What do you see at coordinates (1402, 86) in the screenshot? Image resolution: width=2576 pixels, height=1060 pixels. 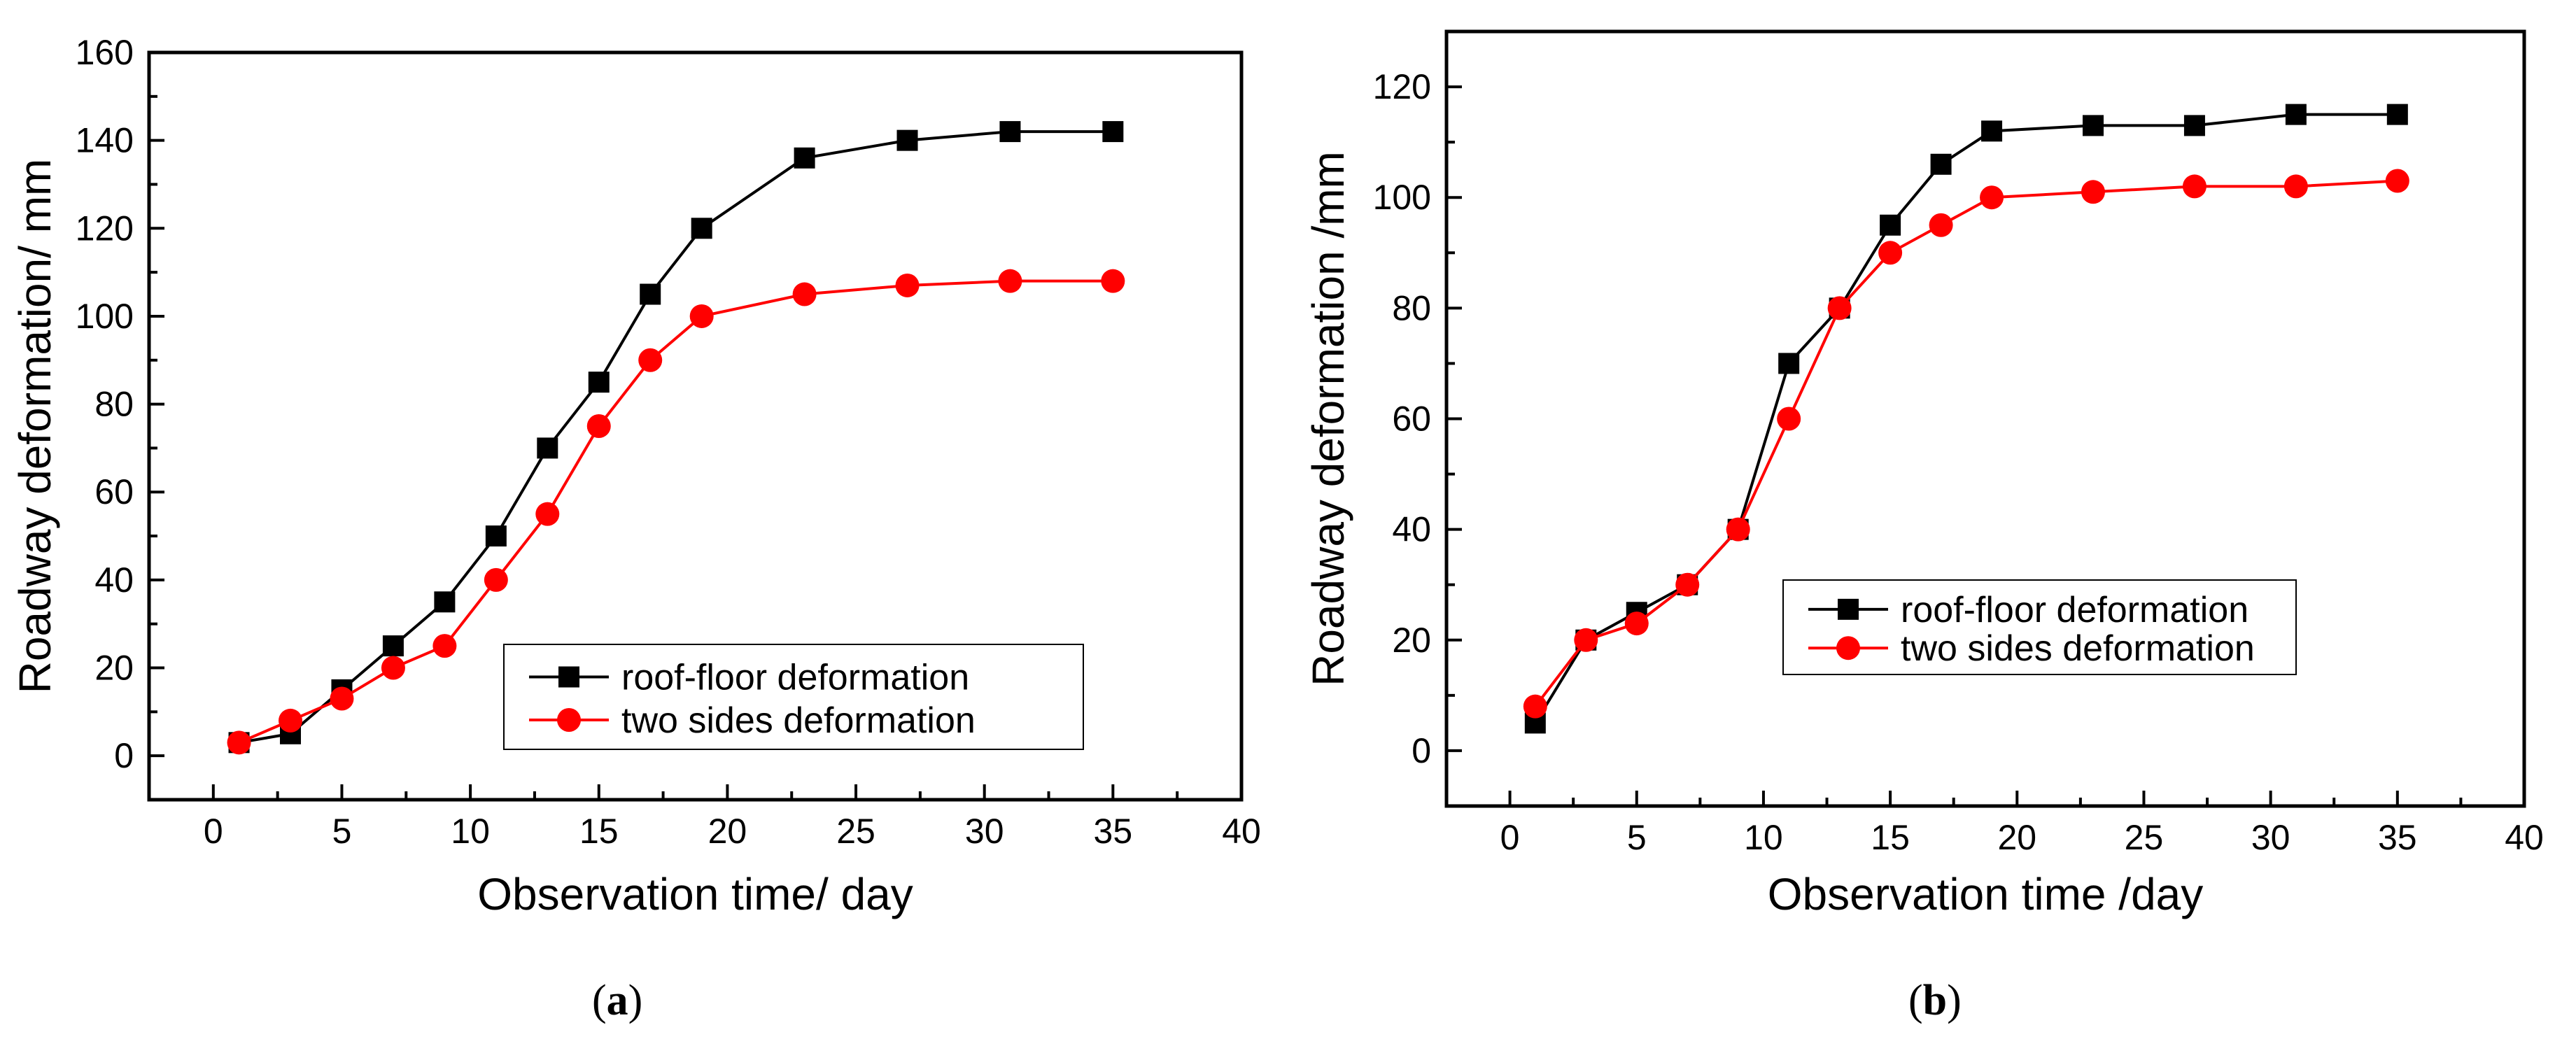 I see `chart-b-y-tick-label: 120` at bounding box center [1402, 86].